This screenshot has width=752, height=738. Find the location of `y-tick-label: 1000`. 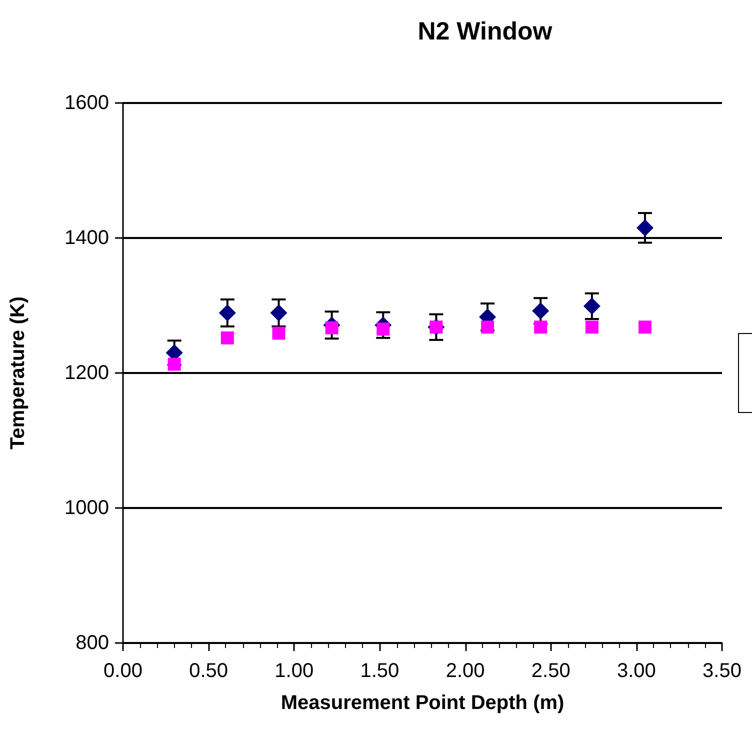

y-tick-label: 1000 is located at coordinates (86, 508).